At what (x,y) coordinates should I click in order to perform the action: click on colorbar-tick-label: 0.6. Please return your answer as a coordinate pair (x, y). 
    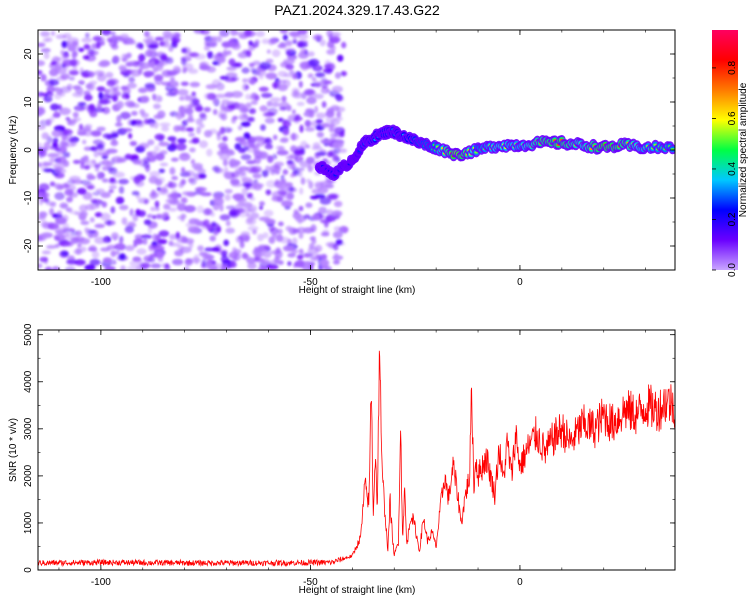
    Looking at the image, I should click on (732, 118).